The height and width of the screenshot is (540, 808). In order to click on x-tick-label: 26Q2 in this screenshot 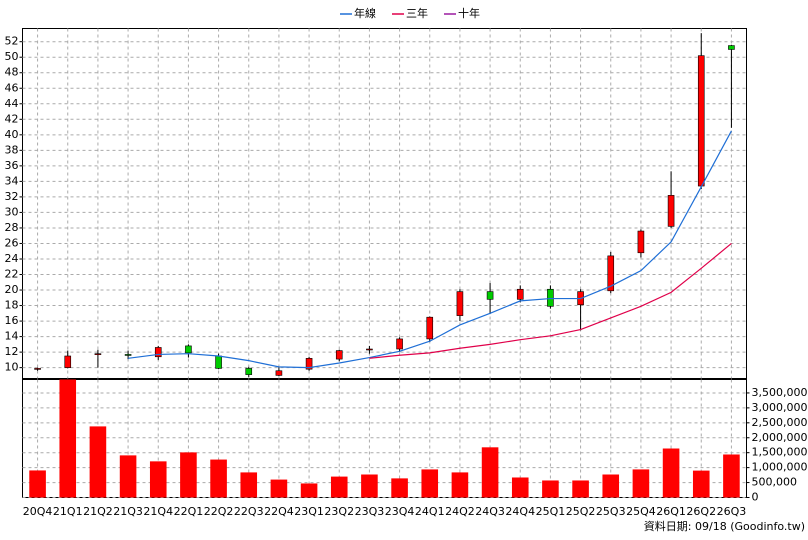, I will do `click(701, 511)`.